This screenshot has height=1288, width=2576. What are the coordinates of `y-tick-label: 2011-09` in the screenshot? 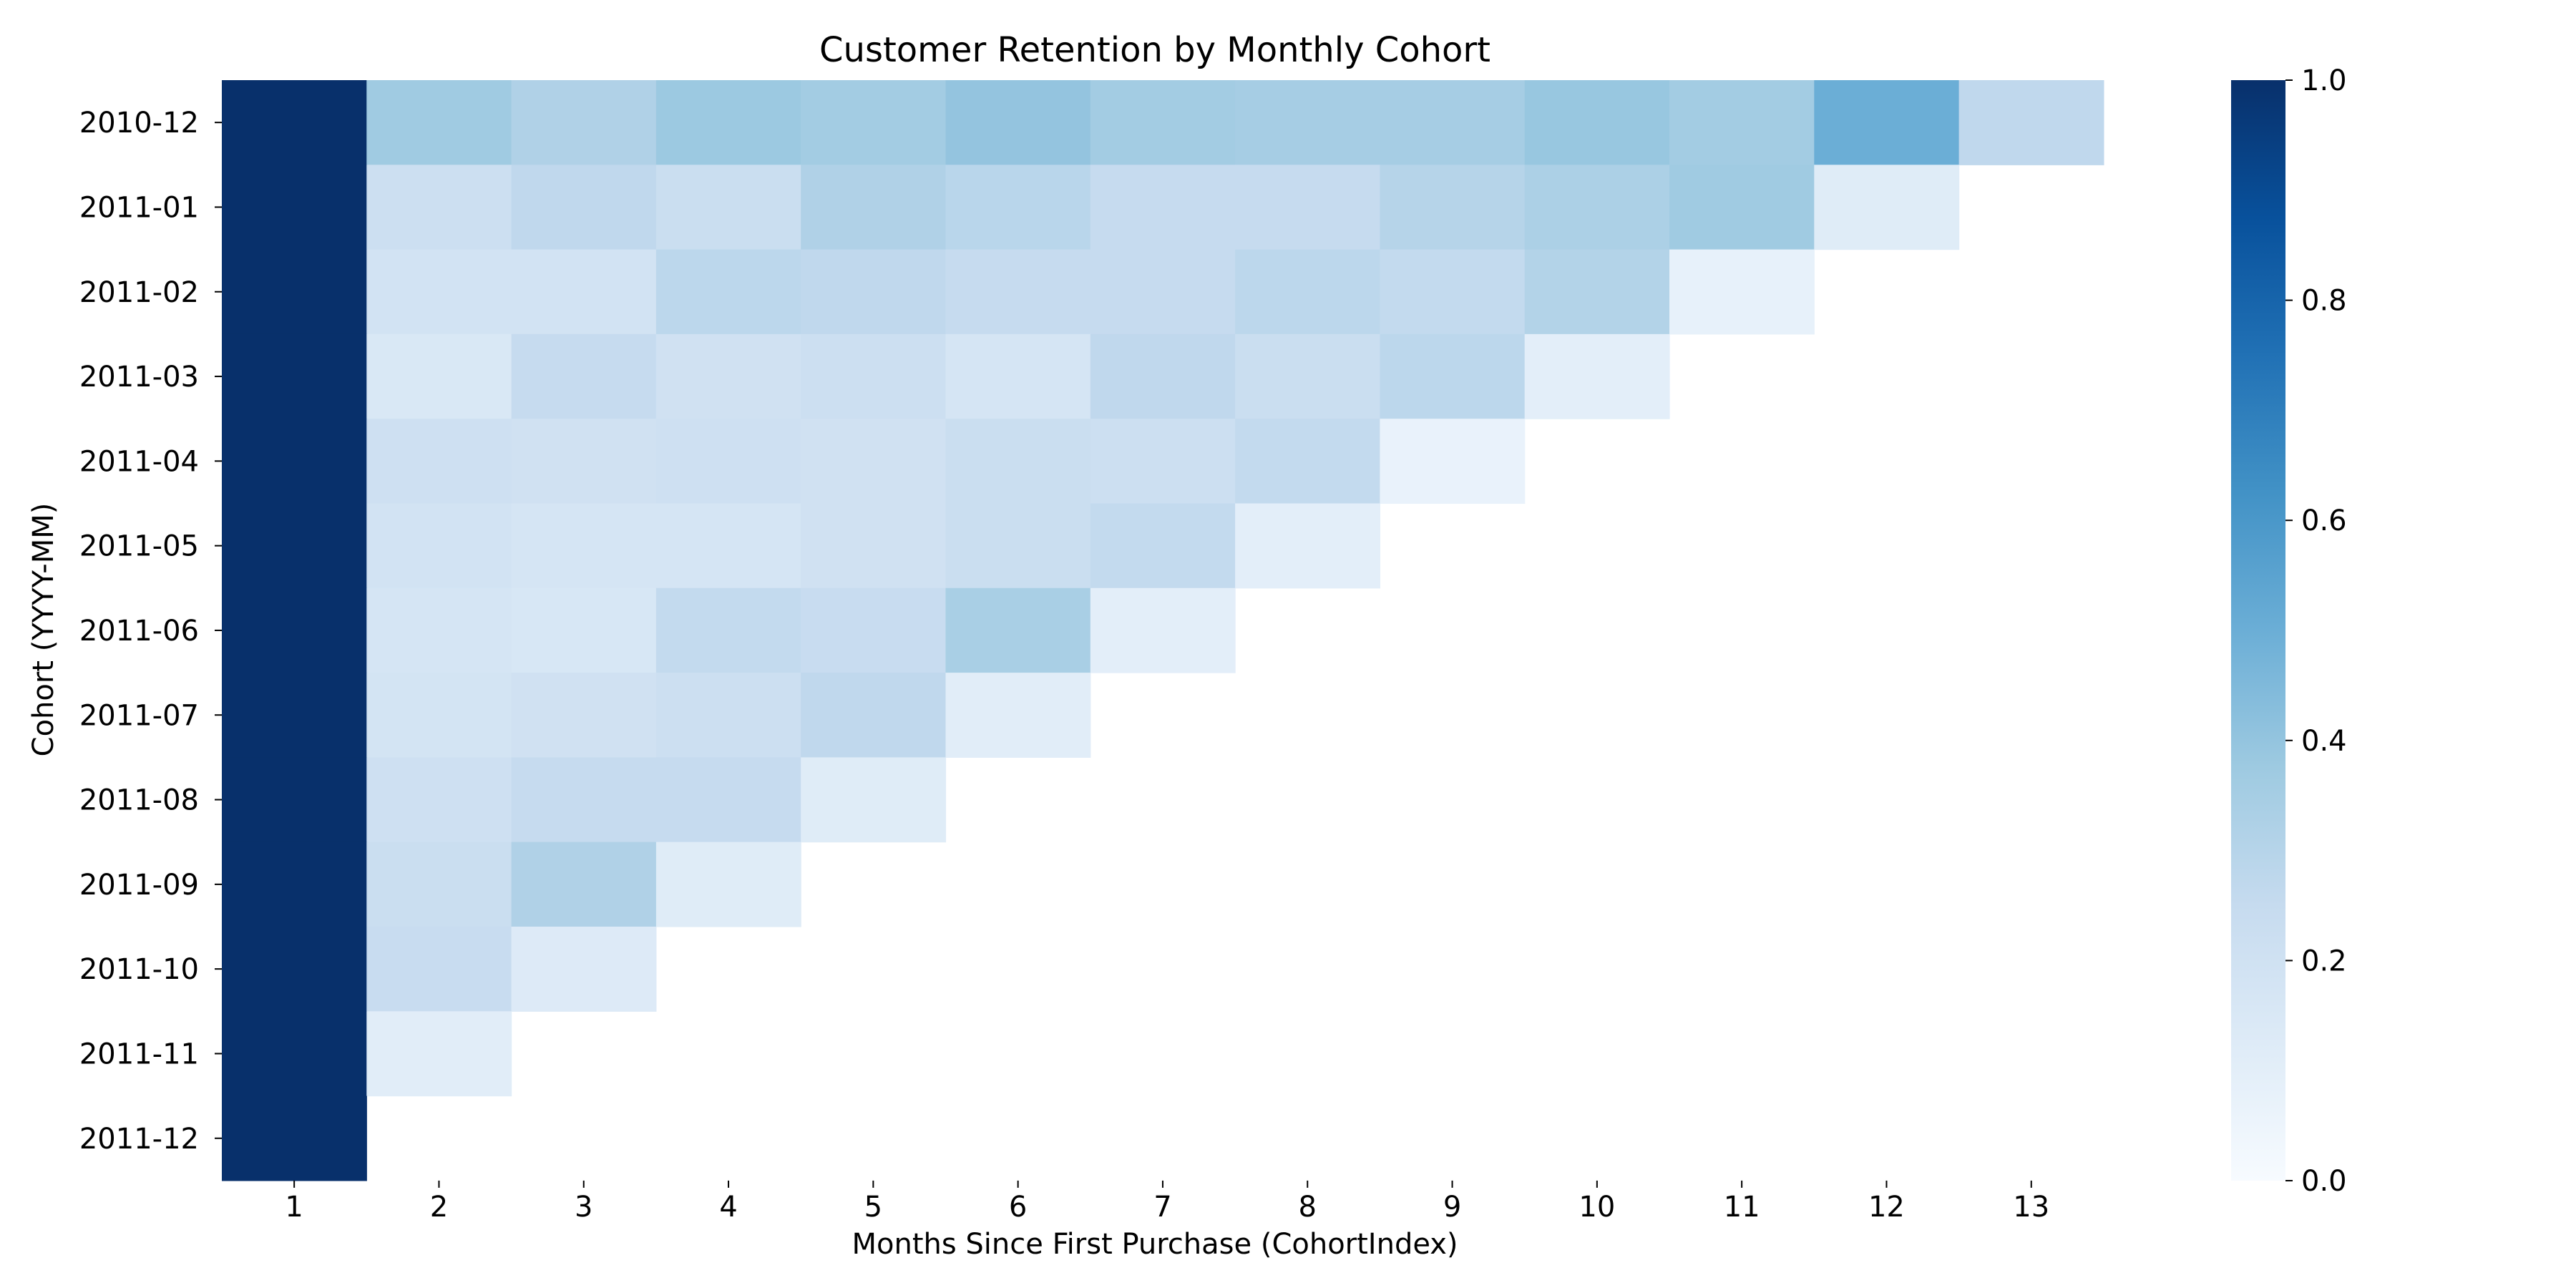 It's located at (139, 885).